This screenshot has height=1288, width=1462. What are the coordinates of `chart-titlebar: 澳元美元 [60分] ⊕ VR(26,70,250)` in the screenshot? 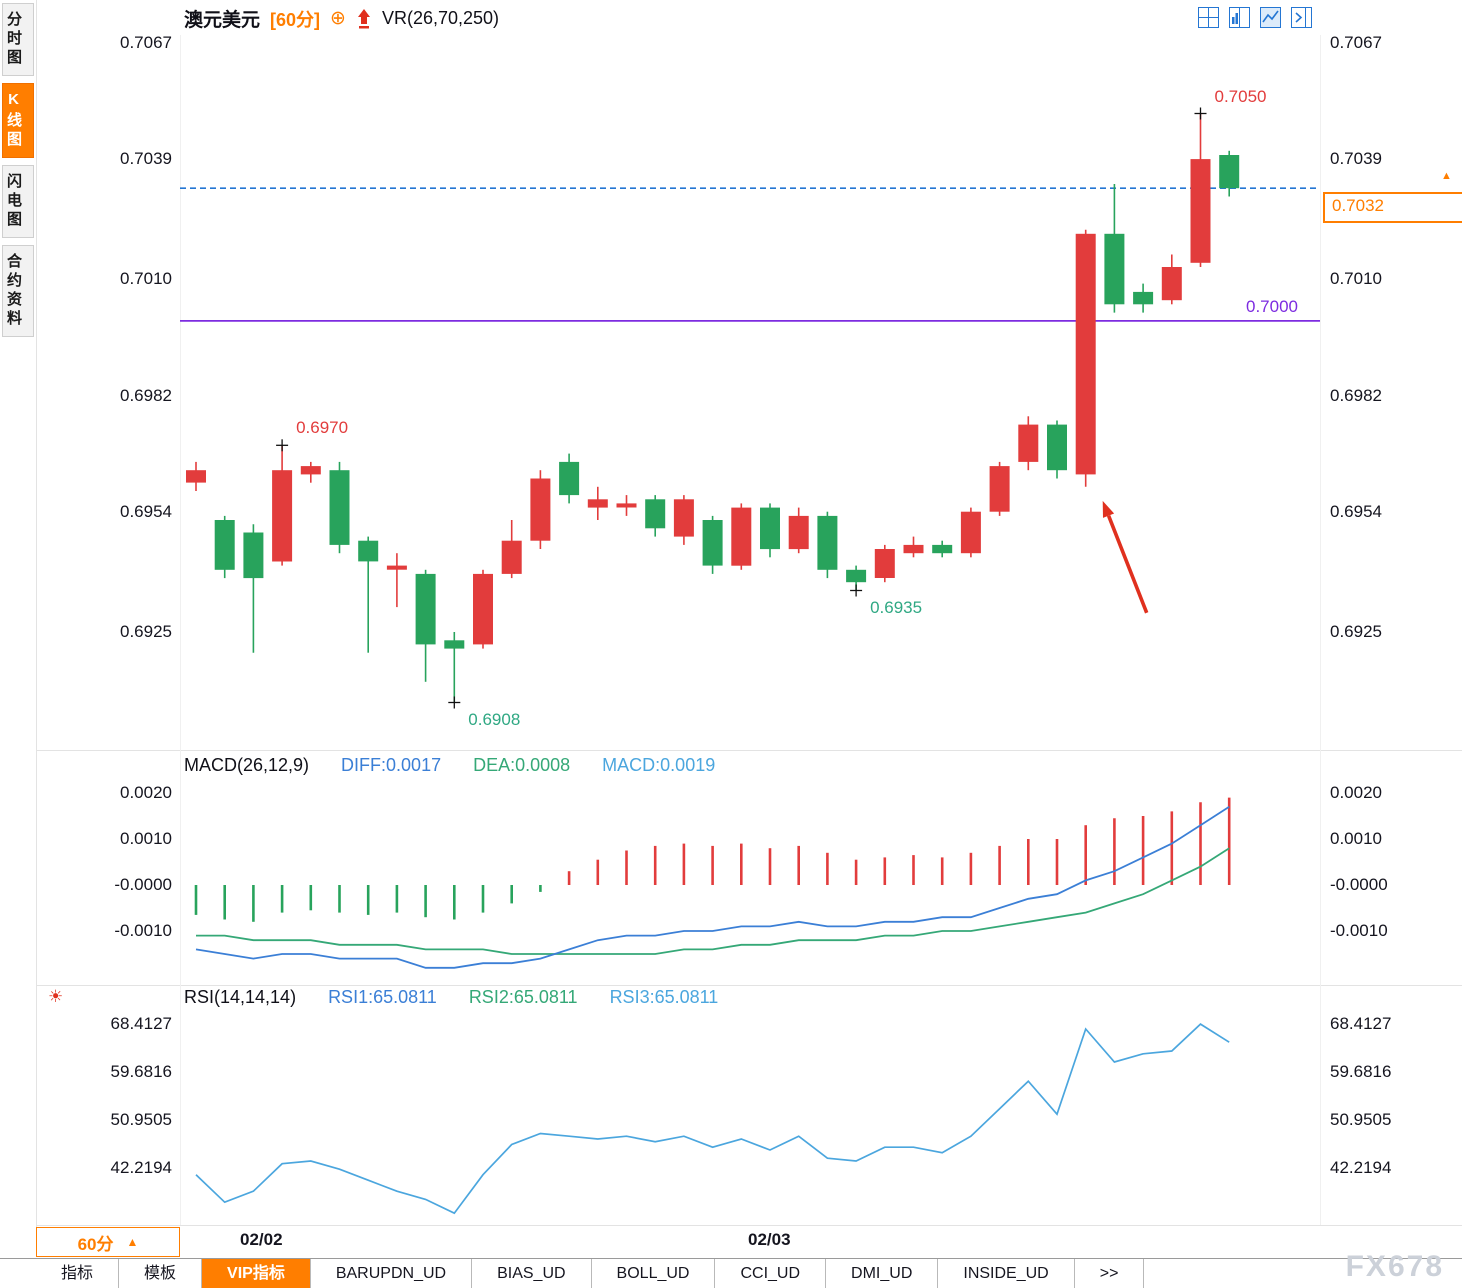 It's located at (341, 18).